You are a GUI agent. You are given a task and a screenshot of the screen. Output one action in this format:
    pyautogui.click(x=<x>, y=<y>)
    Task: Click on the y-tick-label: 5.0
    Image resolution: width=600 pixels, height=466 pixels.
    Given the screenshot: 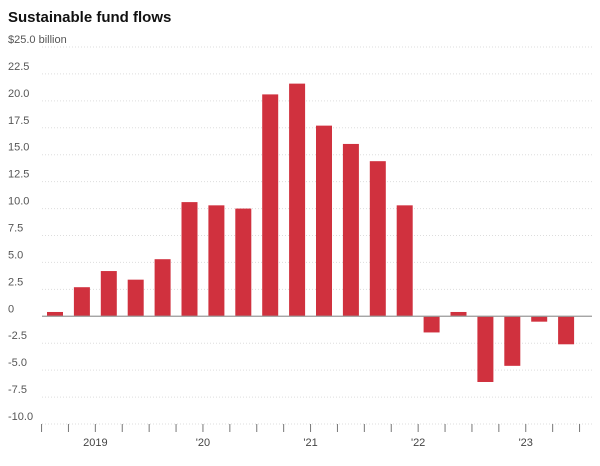 What is the action you would take?
    pyautogui.click(x=15, y=255)
    